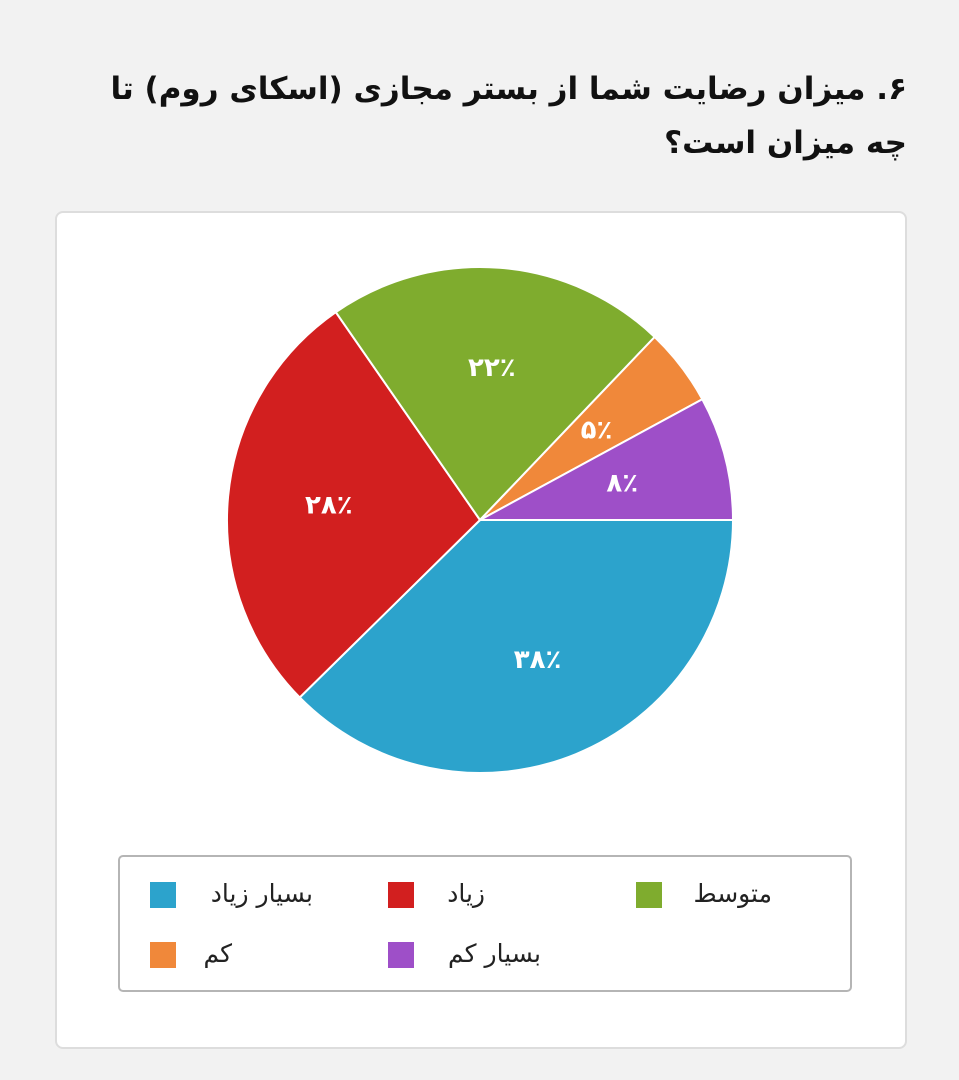 Image resolution: width=959 pixels, height=1080 pixels. Describe the element at coordinates (494, 954) in the screenshot. I see `legend-label: بسیار کم` at that location.